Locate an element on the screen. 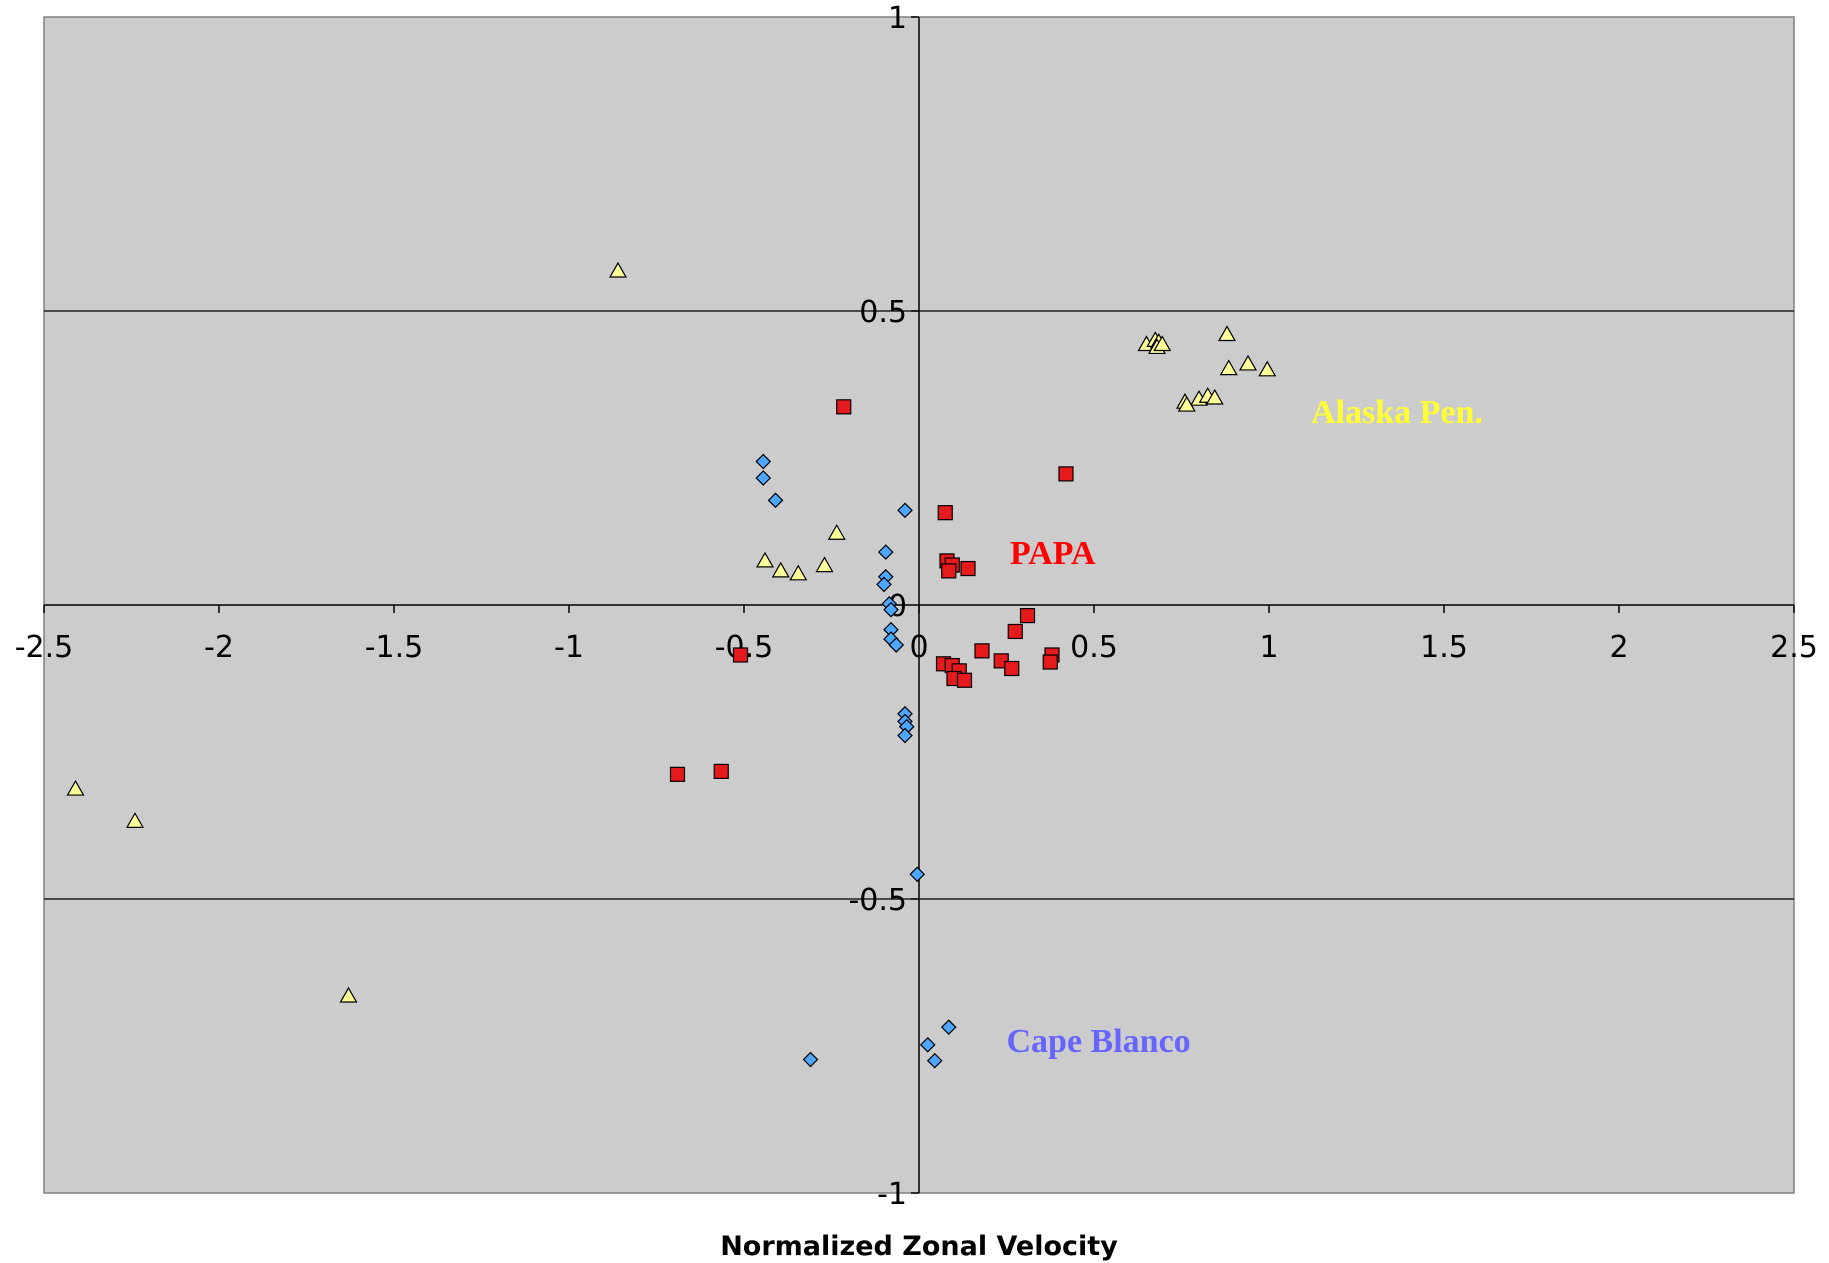 The image size is (1829, 1263). x-tick-label: 1.5 is located at coordinates (1444, 647).